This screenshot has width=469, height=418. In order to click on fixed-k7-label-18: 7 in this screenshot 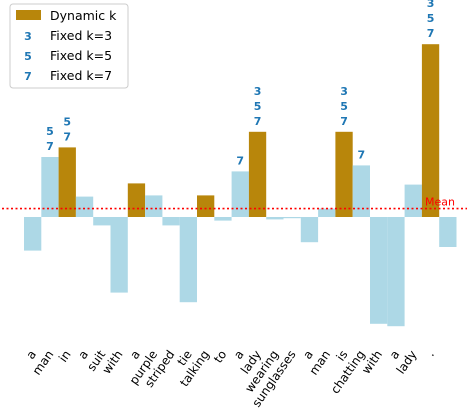, I will do `click(344, 121)`.